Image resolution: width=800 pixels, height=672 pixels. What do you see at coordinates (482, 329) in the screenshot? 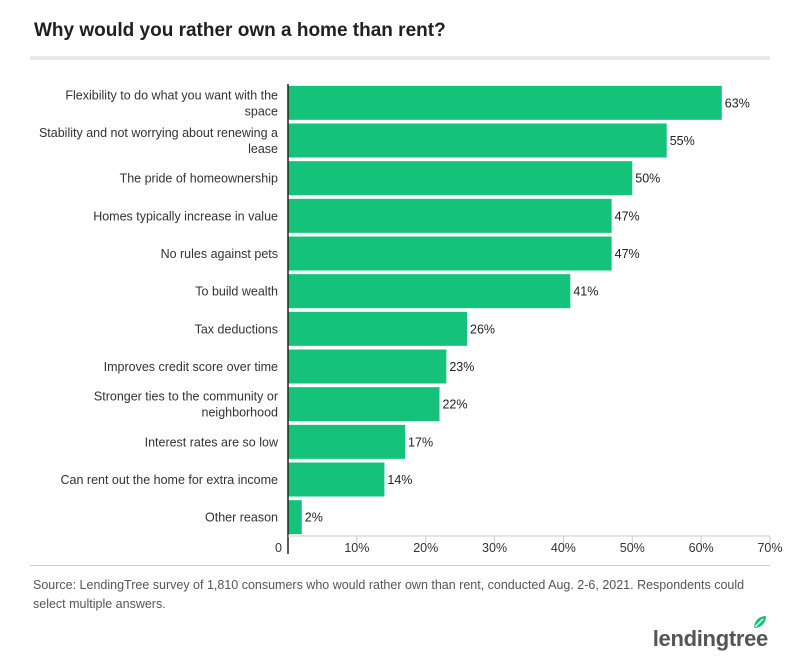
I see `value-label: 26%` at bounding box center [482, 329].